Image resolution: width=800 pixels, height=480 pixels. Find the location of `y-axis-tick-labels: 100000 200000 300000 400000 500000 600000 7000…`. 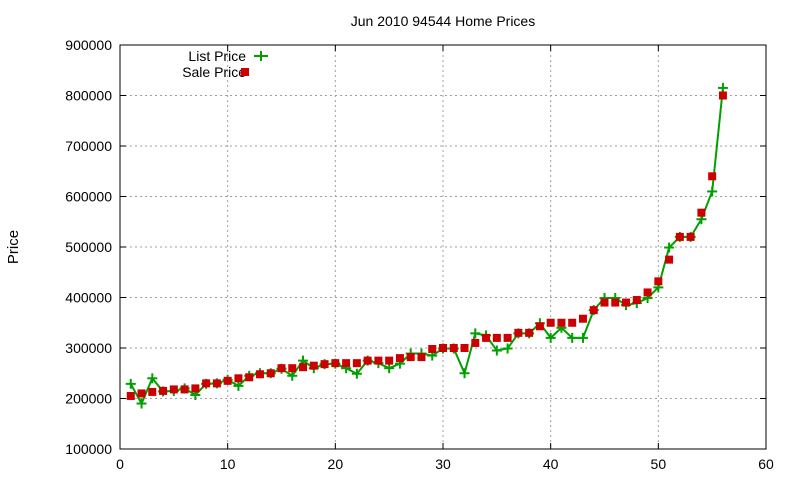

y-axis-tick-labels: 100000 200000 300000 400000 500000 600000 7000… is located at coordinates (88, 247).